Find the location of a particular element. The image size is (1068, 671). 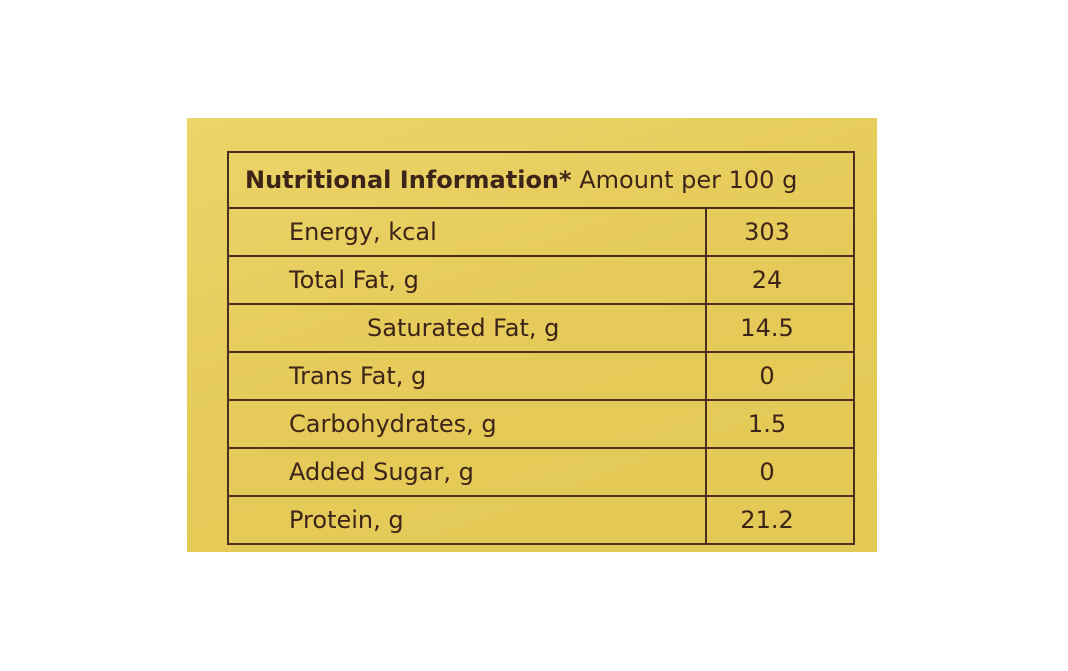

nutrient-name: Carbohydrates, g is located at coordinates (467, 424).